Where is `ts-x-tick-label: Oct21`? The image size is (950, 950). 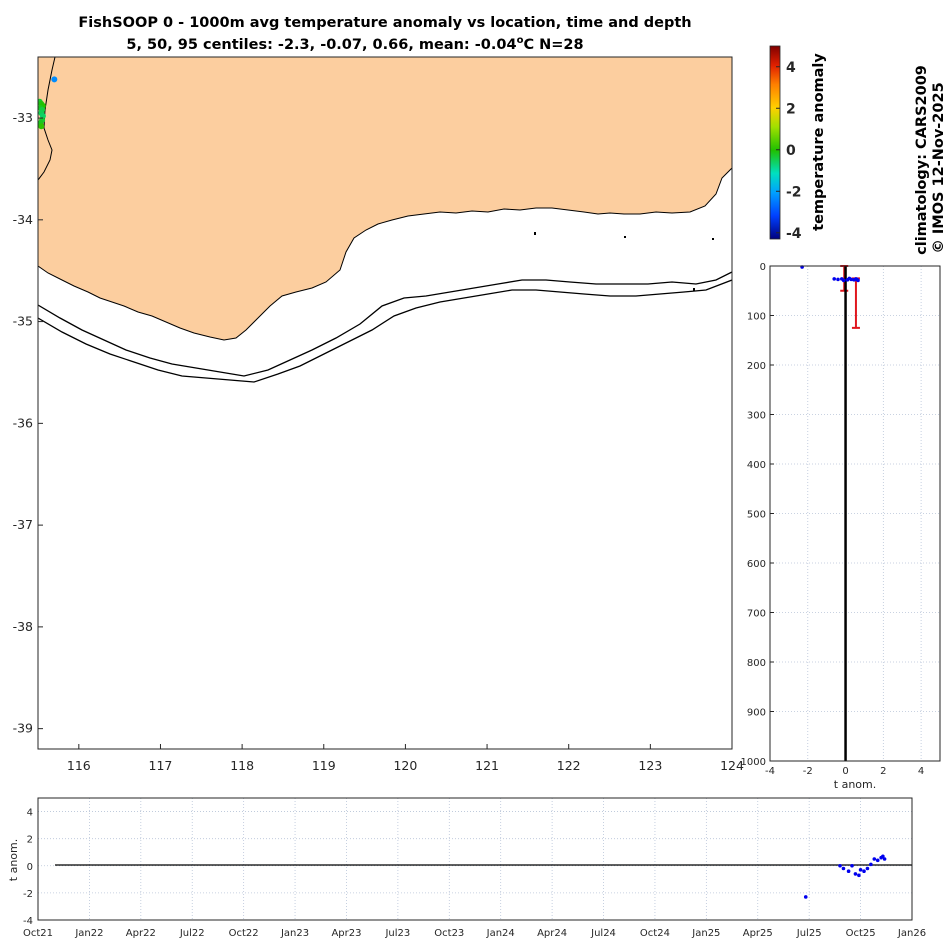 ts-x-tick-label: Oct21 is located at coordinates (38, 933).